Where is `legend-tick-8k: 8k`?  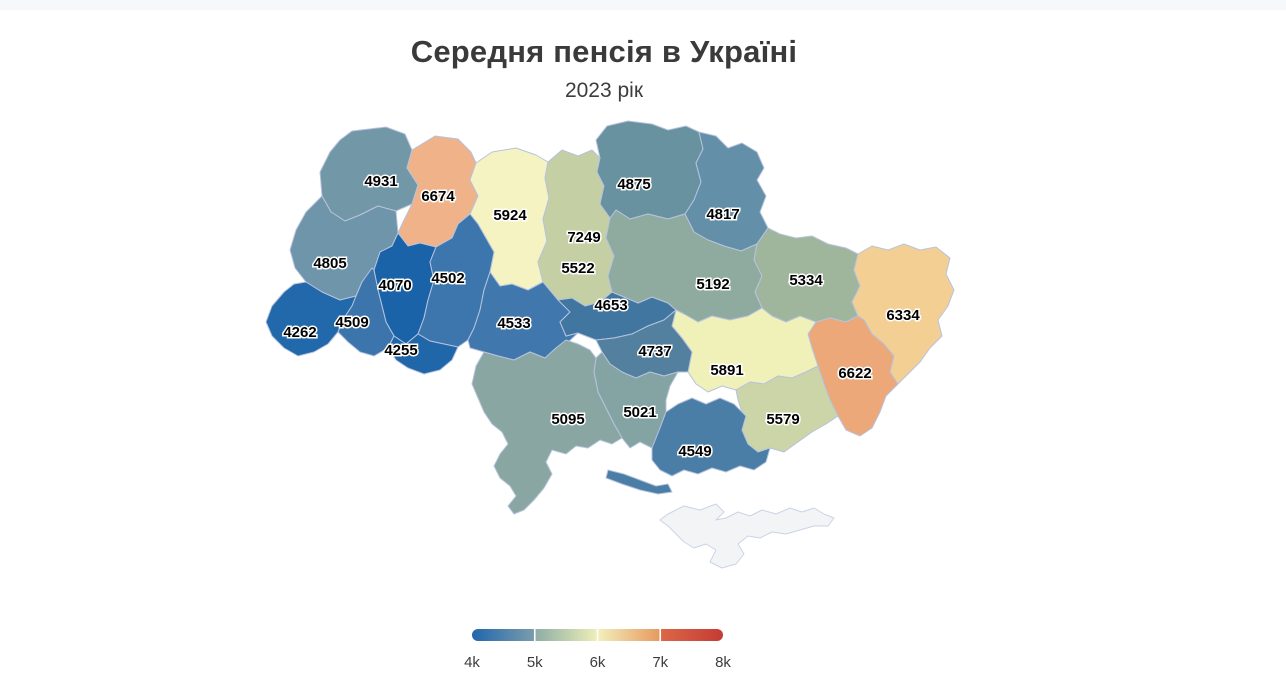
legend-tick-8k: 8k is located at coordinates (723, 662).